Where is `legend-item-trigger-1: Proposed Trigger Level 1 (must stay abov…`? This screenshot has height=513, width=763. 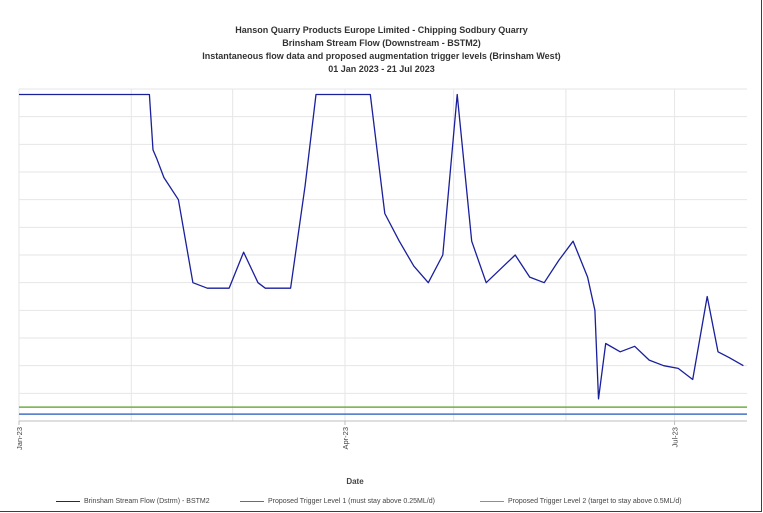
legend-item-trigger-1: Proposed Trigger Level 1 (must stay abov… is located at coordinates (337, 501).